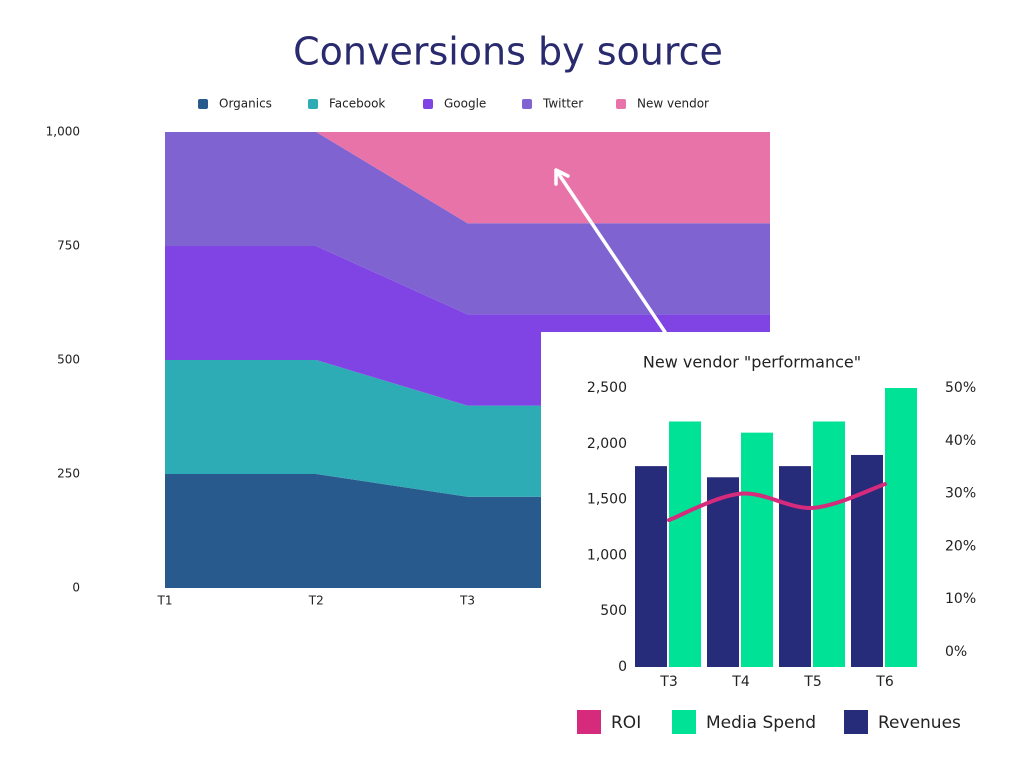 The width and height of the screenshot is (1024, 768). Describe the element at coordinates (245, 104) in the screenshot. I see `legend-label: Organics` at that location.